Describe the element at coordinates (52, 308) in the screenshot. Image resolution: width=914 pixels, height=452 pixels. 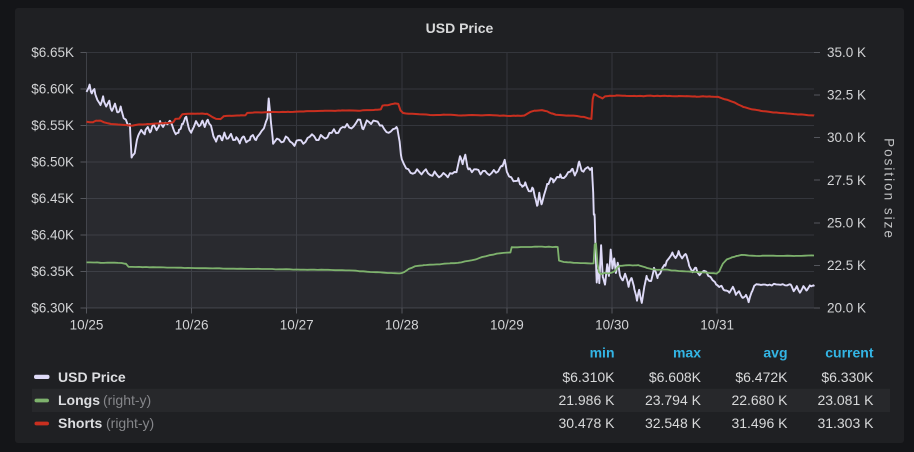
I see `svg-text: $6.30K` at that location.